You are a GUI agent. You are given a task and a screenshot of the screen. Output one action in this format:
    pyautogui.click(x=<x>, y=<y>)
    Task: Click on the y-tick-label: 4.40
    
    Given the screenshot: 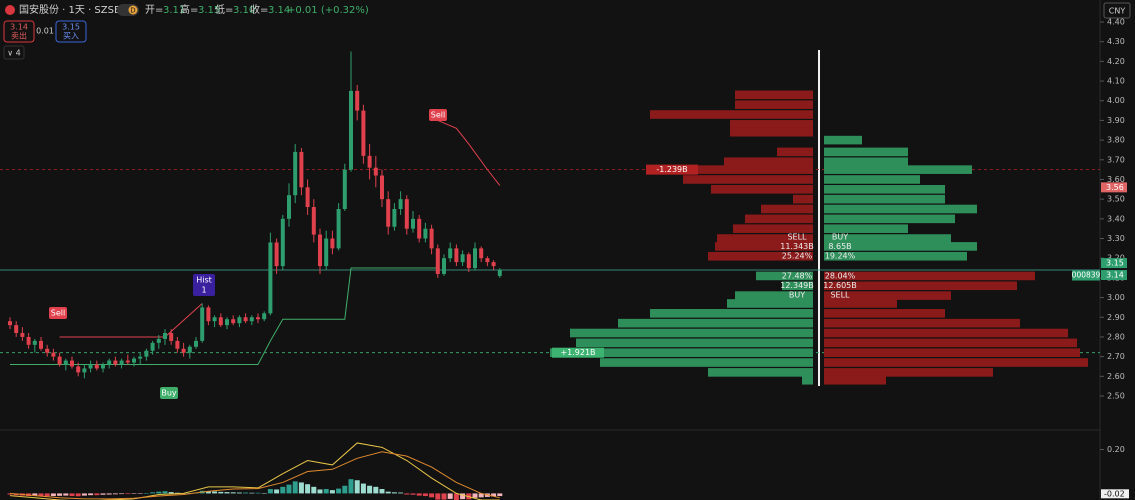 What is the action you would take?
    pyautogui.click(x=1116, y=22)
    